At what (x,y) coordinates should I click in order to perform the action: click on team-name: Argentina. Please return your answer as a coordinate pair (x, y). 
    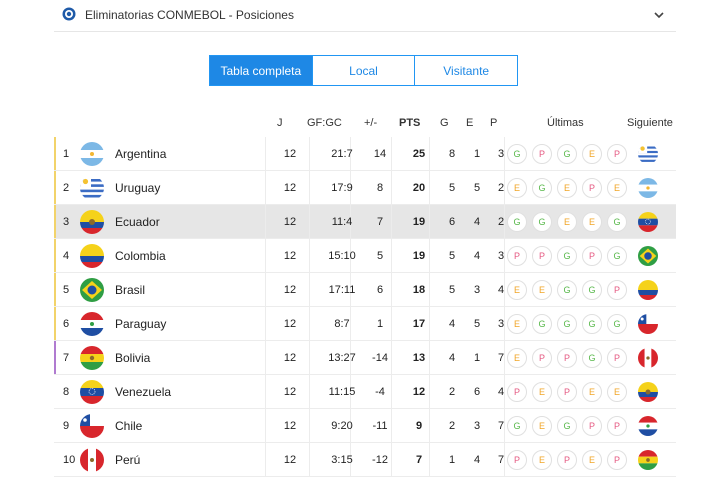
    Looking at the image, I should click on (141, 154).